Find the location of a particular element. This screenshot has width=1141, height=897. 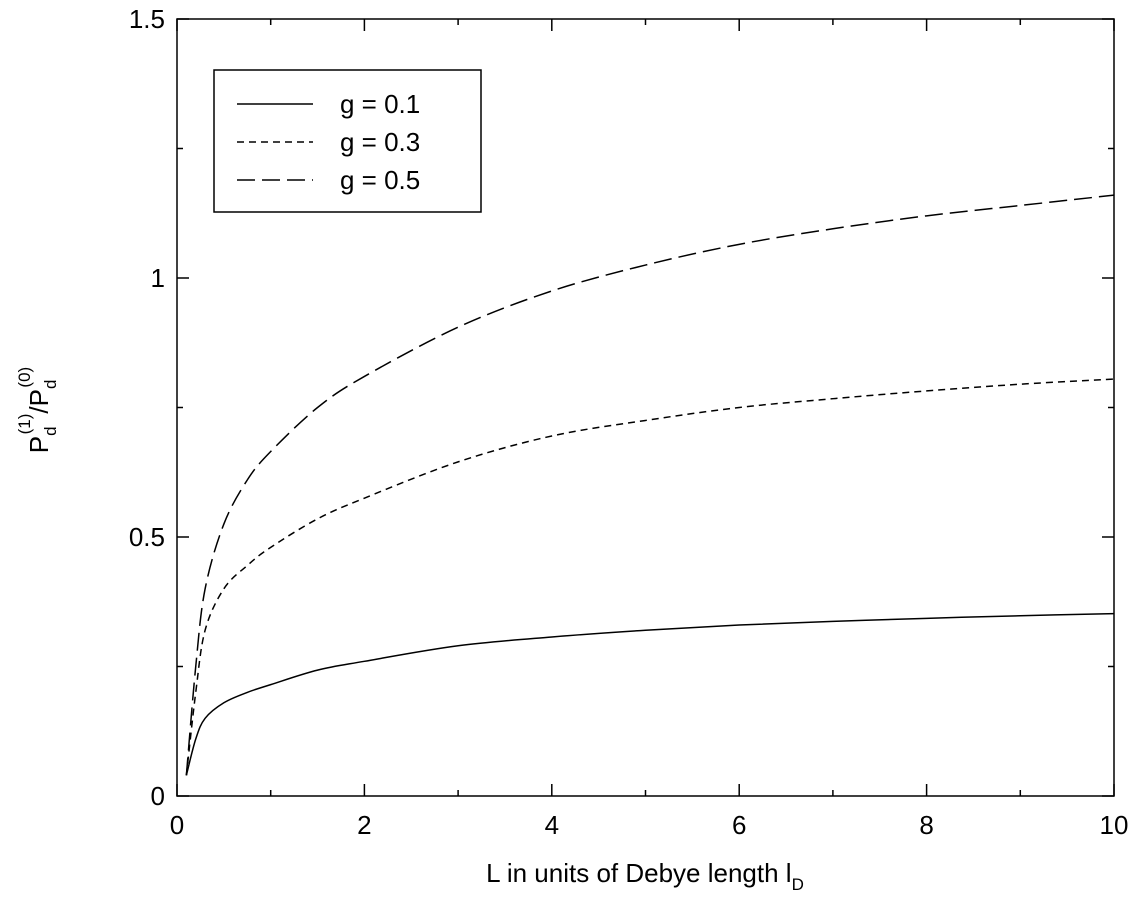

y-tick-label: 0 is located at coordinates (158, 796).